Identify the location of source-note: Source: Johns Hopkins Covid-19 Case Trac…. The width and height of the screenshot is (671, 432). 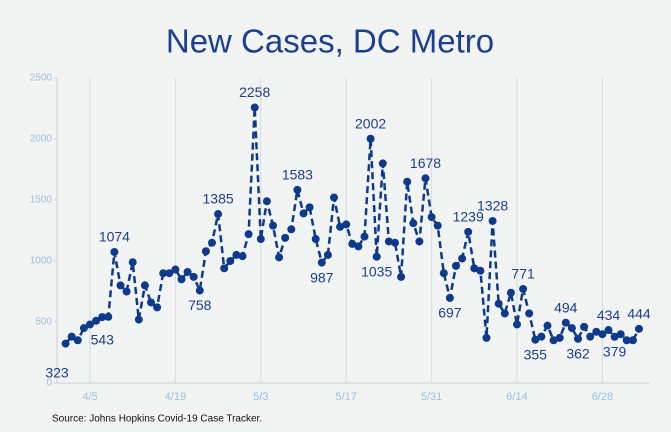
(157, 419).